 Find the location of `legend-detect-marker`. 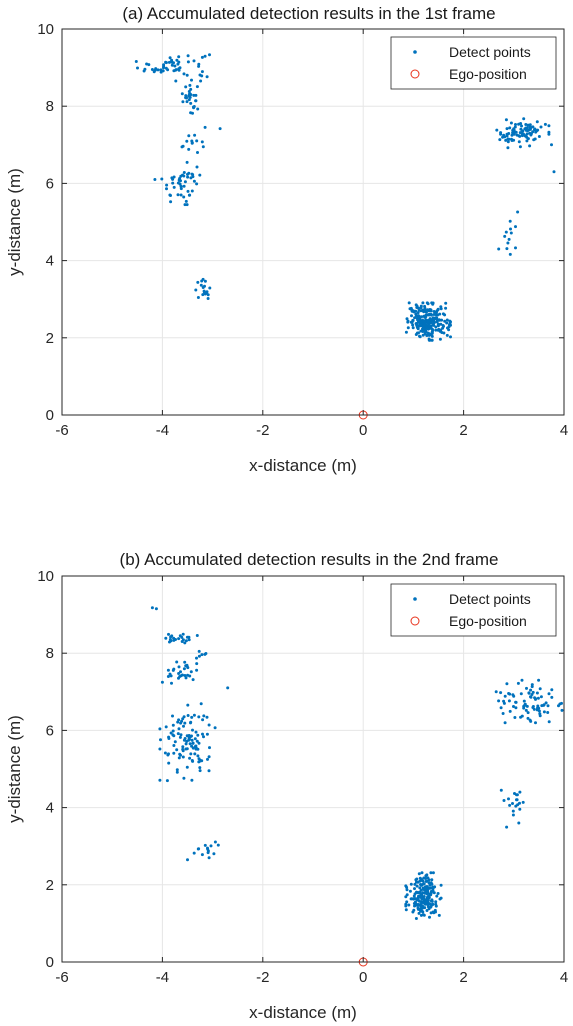

legend-detect-marker is located at coordinates (415, 599).